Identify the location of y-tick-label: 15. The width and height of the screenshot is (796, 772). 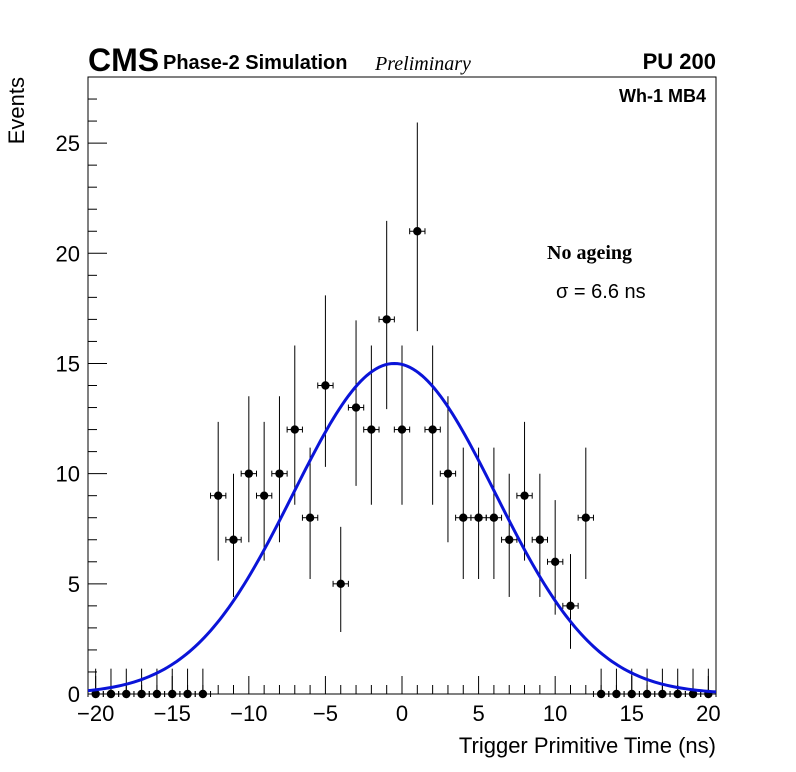
(68, 363).